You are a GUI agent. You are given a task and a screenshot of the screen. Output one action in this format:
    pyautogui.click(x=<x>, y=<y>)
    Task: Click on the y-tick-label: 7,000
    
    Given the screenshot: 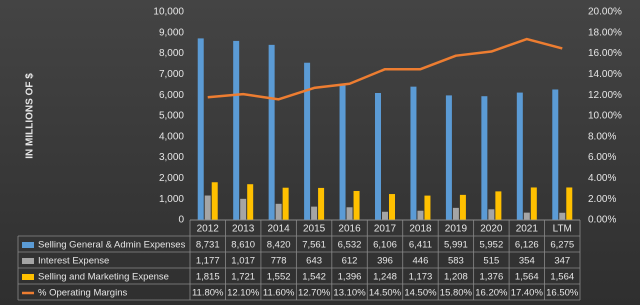 What is the action you would take?
    pyautogui.click(x=171, y=74)
    